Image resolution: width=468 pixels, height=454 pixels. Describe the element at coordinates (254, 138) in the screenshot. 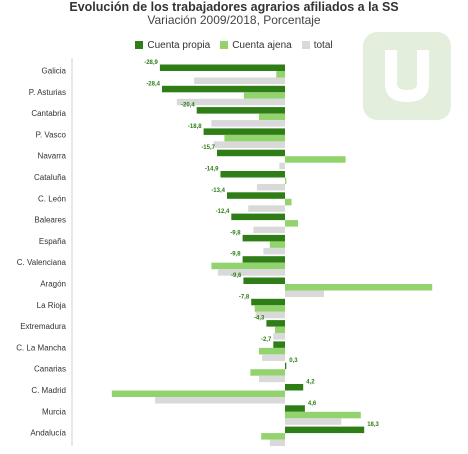

I see `bar-cuenta-ajena-p-vasco` at that location.